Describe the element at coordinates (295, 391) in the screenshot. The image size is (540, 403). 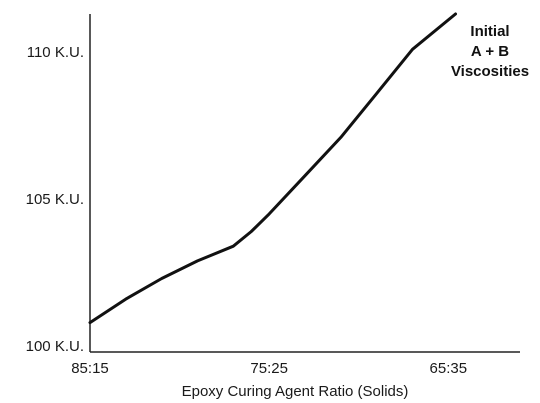
I see `x-axis-title: Epoxy Curing Agent Ratio (Solids)` at that location.